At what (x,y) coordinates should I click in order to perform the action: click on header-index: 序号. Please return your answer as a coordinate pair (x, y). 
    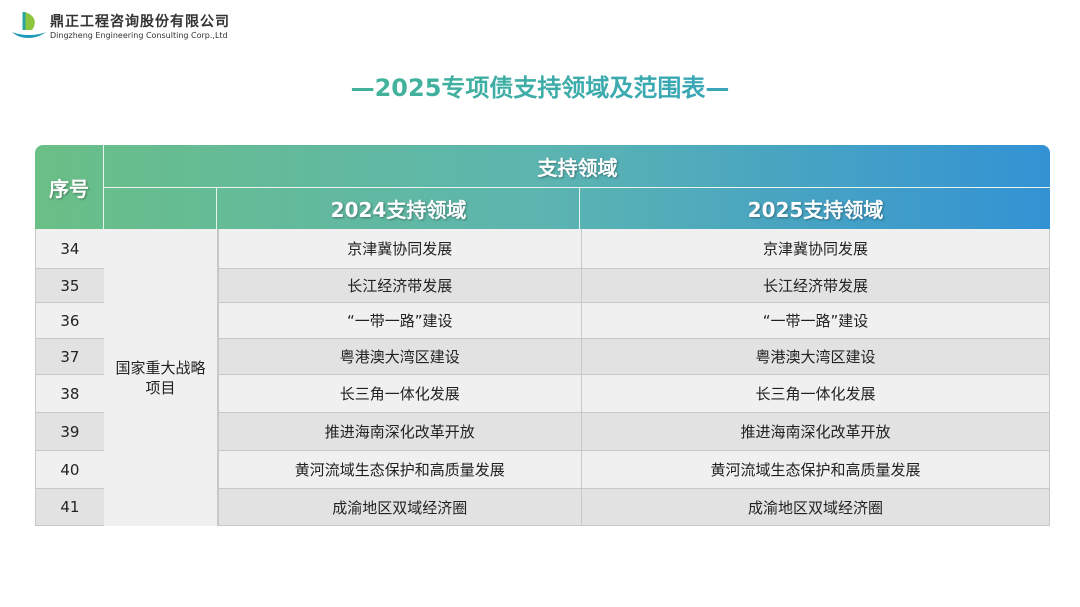
    Looking at the image, I should click on (69, 188).